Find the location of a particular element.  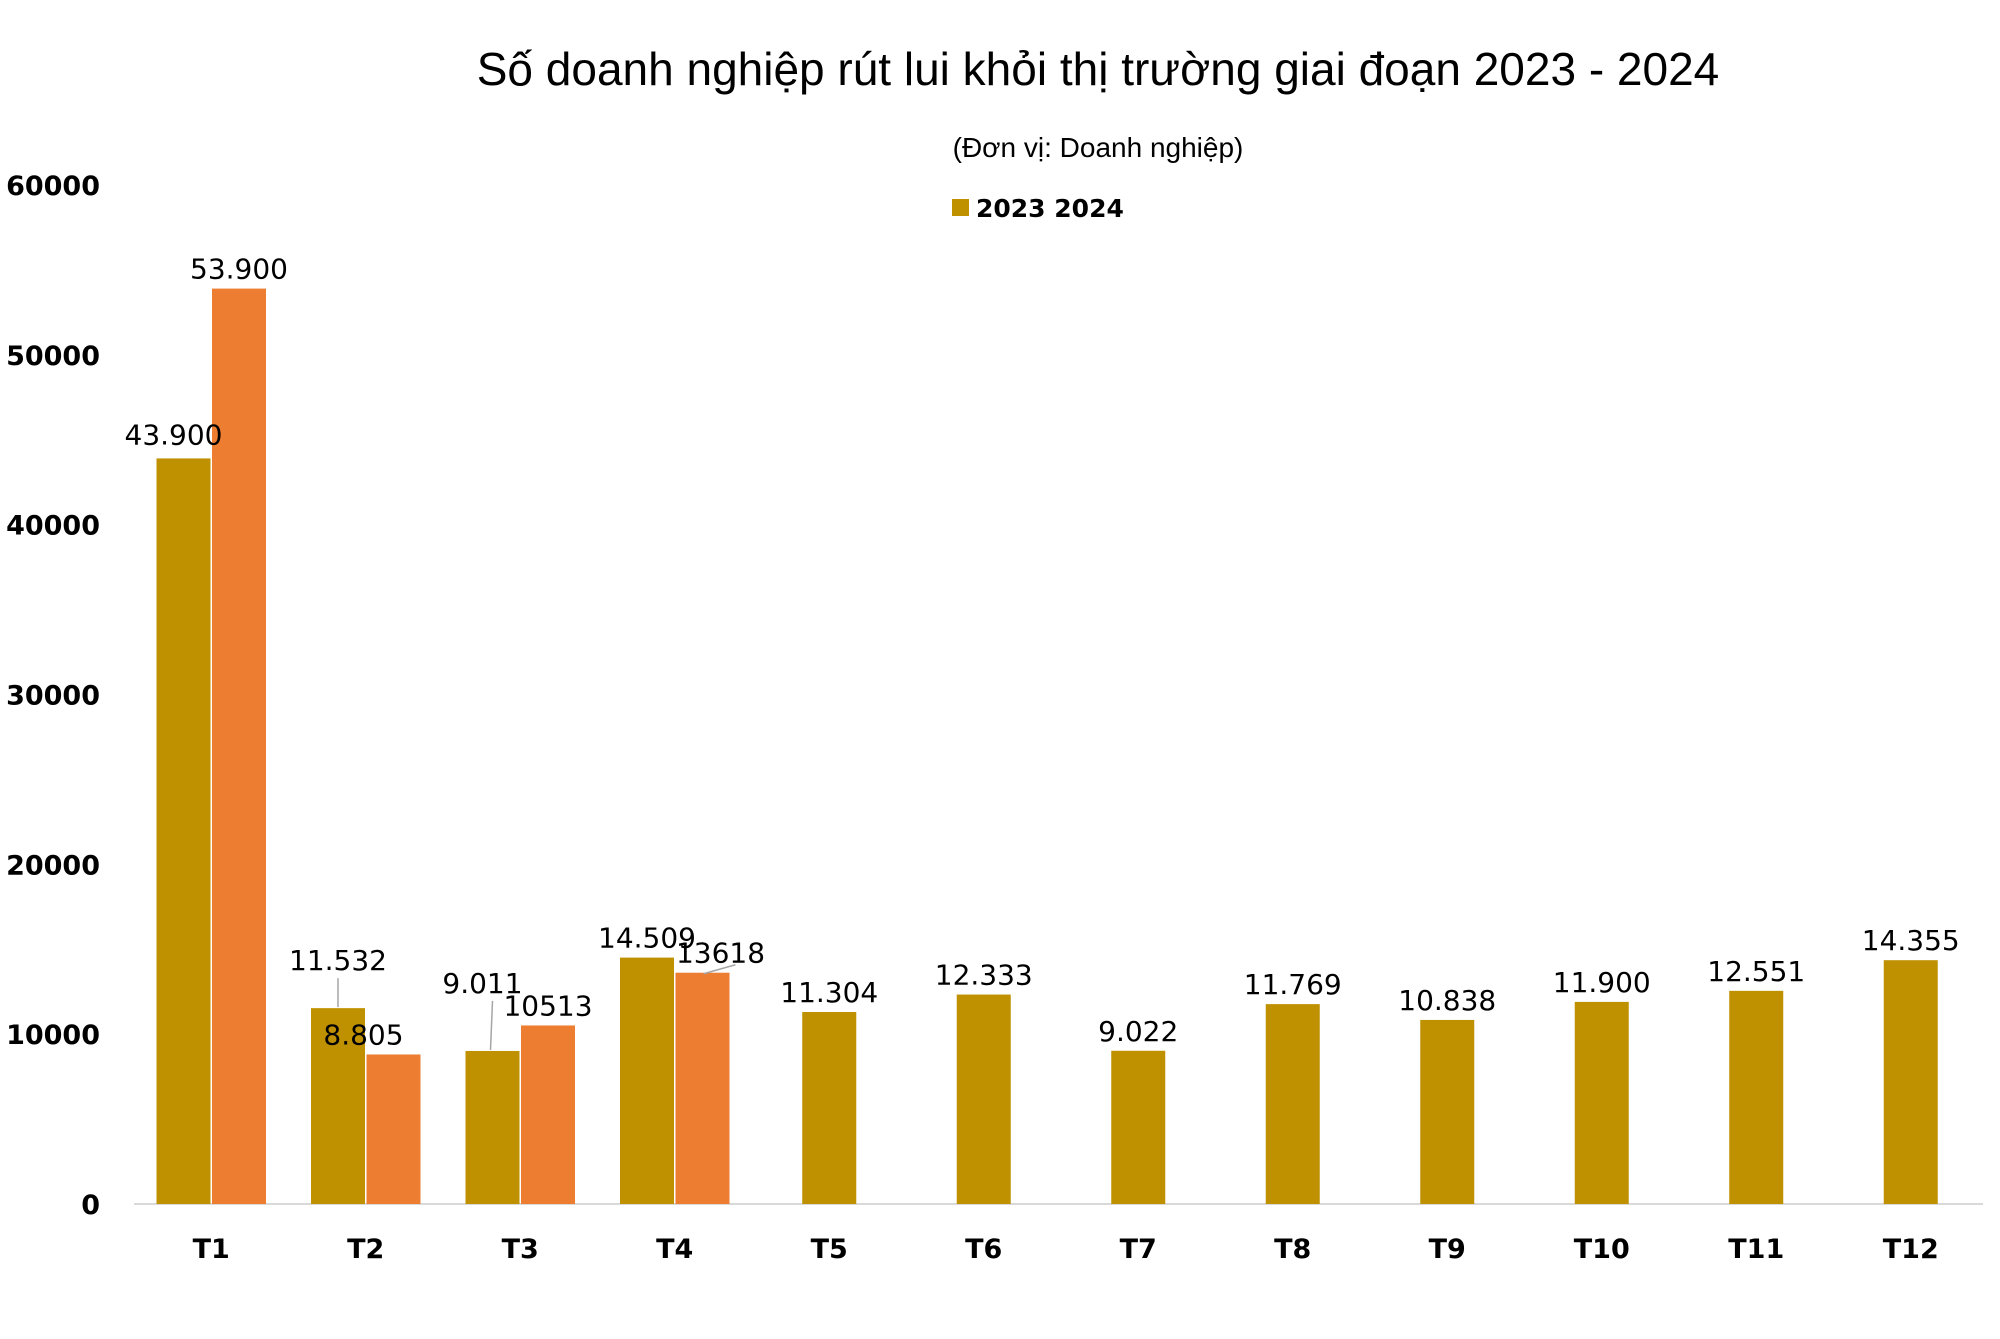

data-label: 11.532 is located at coordinates (338, 960).